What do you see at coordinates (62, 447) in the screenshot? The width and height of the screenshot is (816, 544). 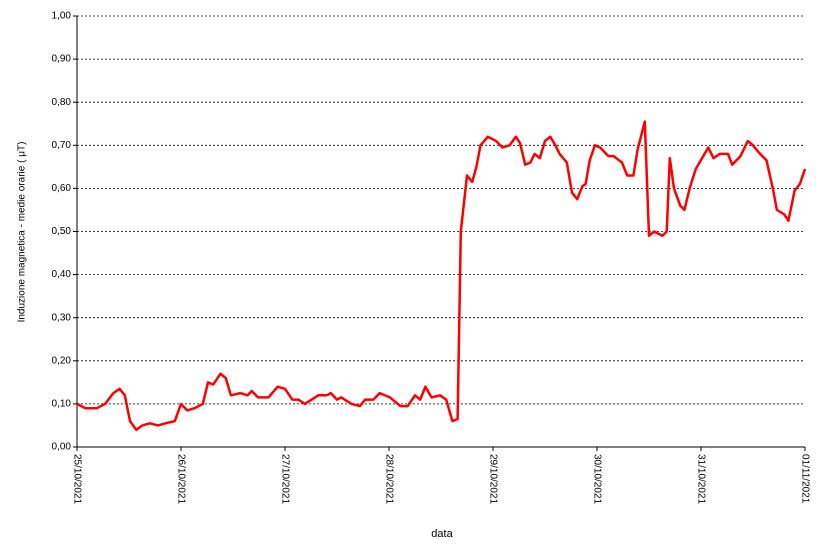 I see `y-tick-label: 0,00` at bounding box center [62, 447].